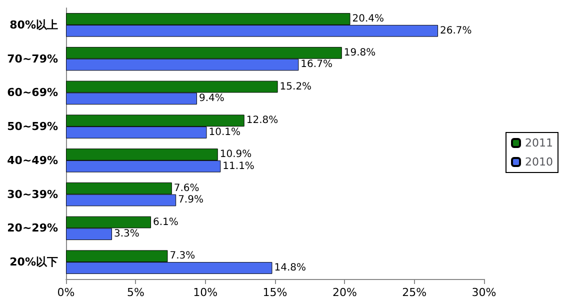 The width and height of the screenshot is (564, 305). I want to click on y-tick-label: 50~59%, so click(32, 127).